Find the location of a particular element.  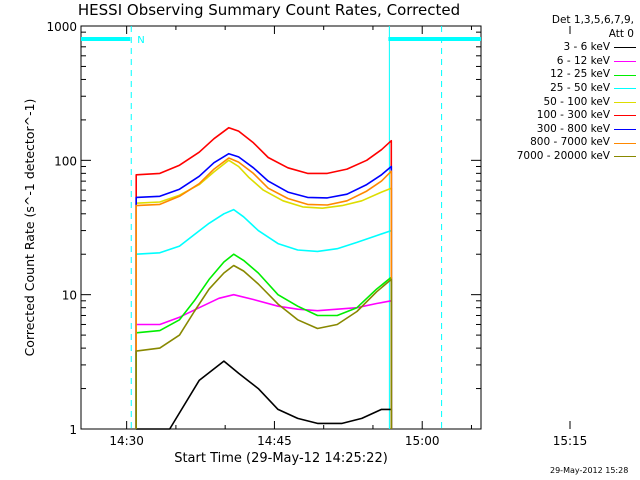

legend-entry: 100 - 300 keV is located at coordinates (557, 116).